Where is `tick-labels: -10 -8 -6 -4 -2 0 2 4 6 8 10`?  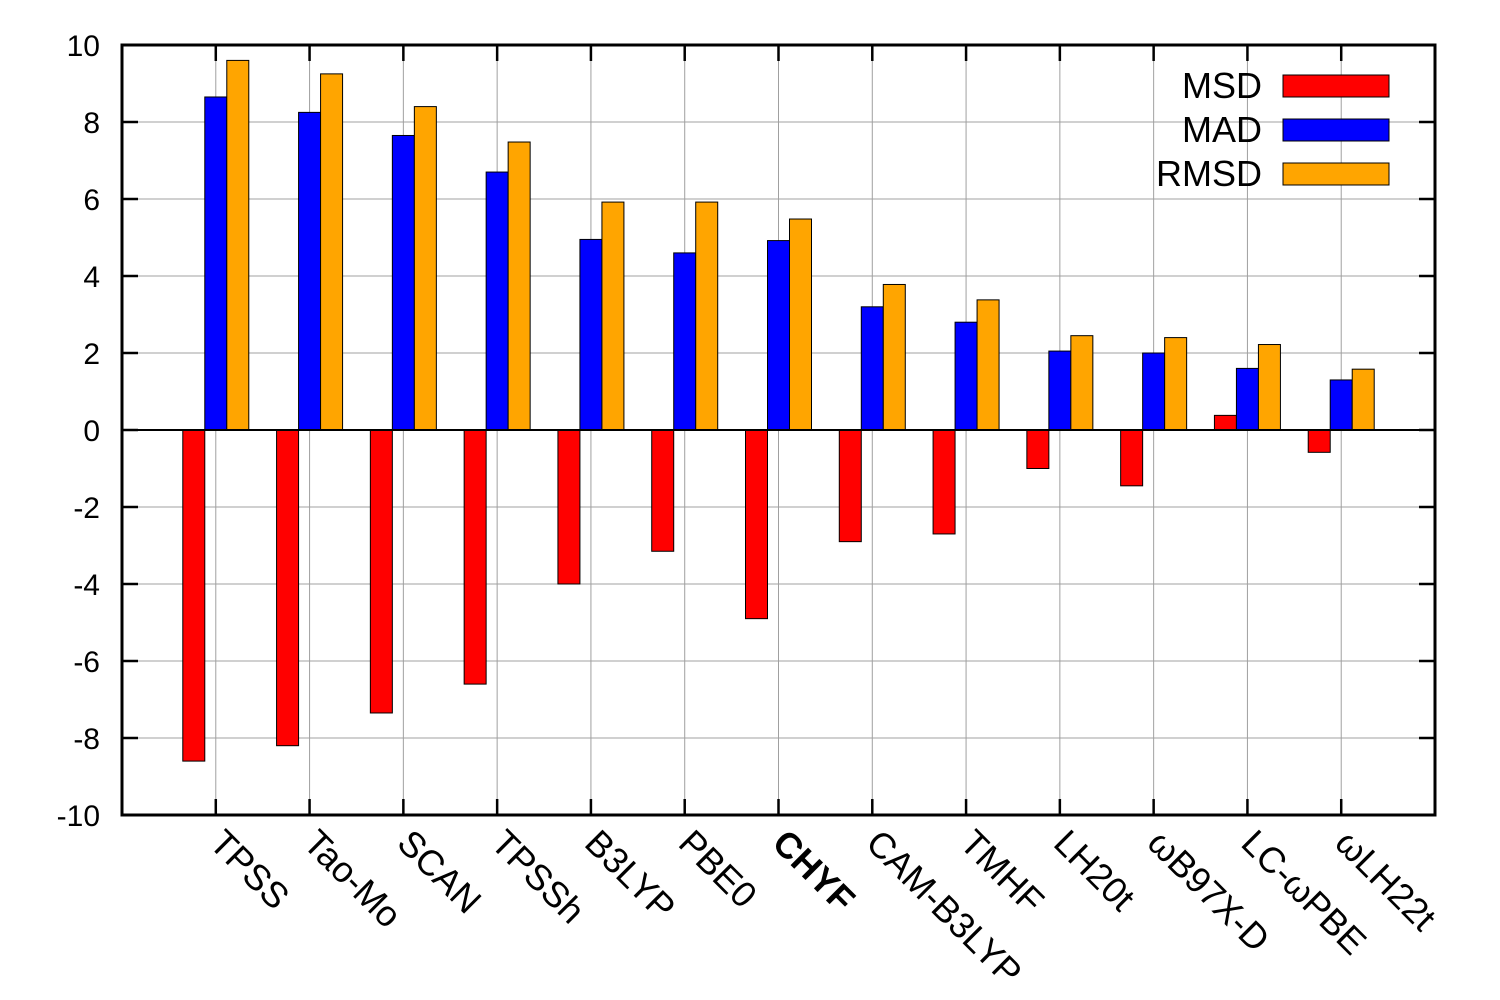
tick-labels: -10 -8 -6 -4 -2 0 2 4 6 8 10 is located at coordinates (78, 431).